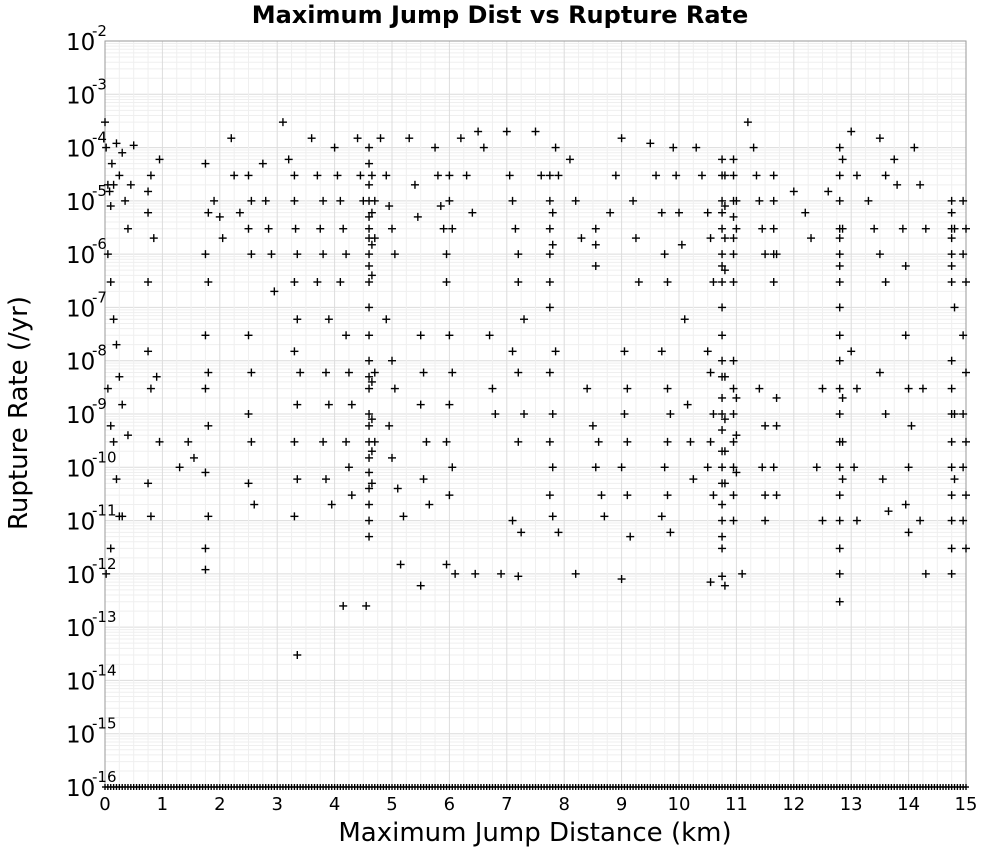 This screenshot has height=850, width=1000. What do you see at coordinates (104, 777) in the screenshot?
I see `y-tick-exponent: -16` at bounding box center [104, 777].